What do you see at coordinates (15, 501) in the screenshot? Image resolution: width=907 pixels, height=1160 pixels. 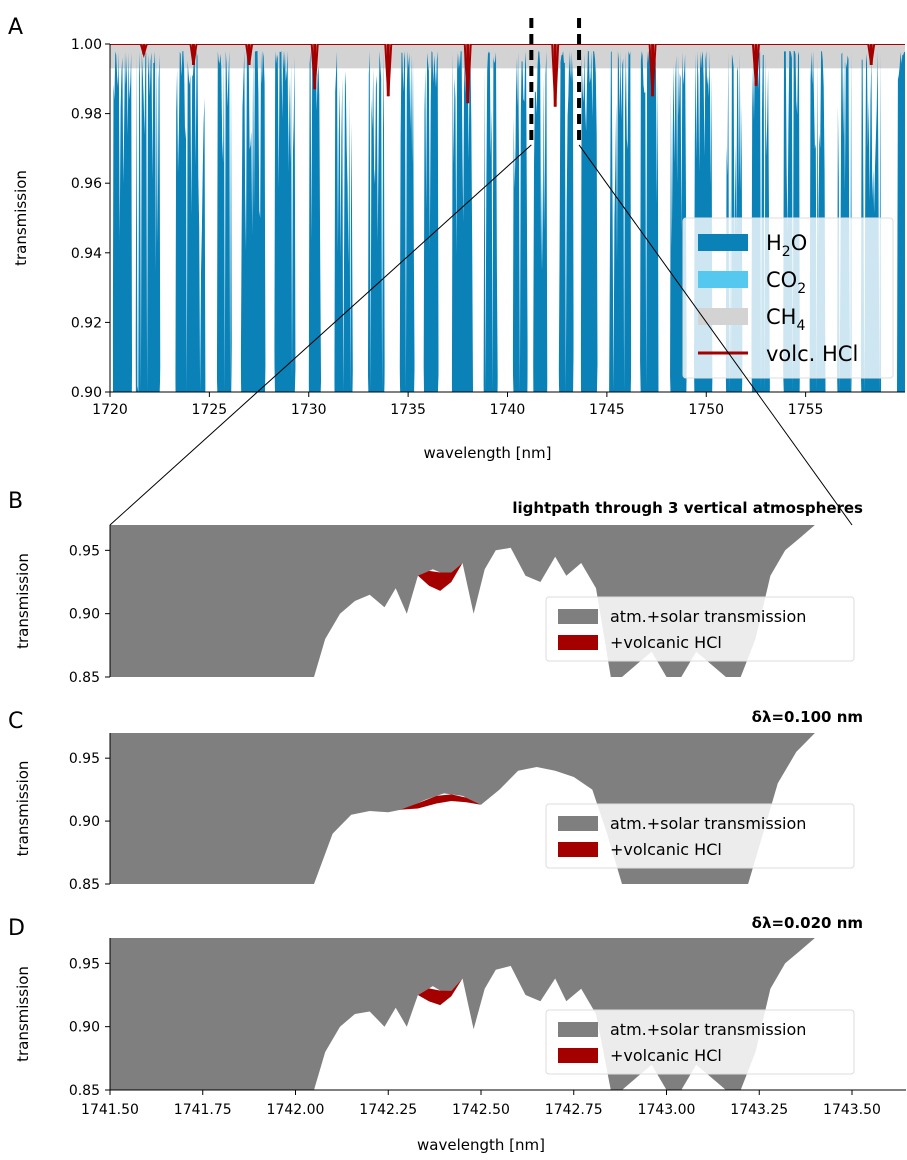 I see `panel-letter-b: B` at bounding box center [15, 501].